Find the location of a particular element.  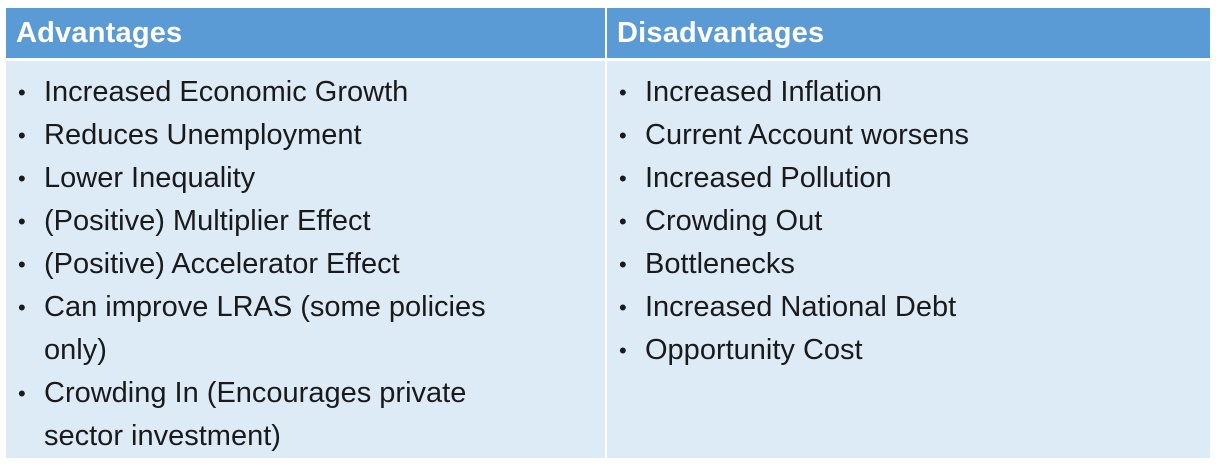

advantage-text: Reduces Unemployment is located at coordinates (203, 135).